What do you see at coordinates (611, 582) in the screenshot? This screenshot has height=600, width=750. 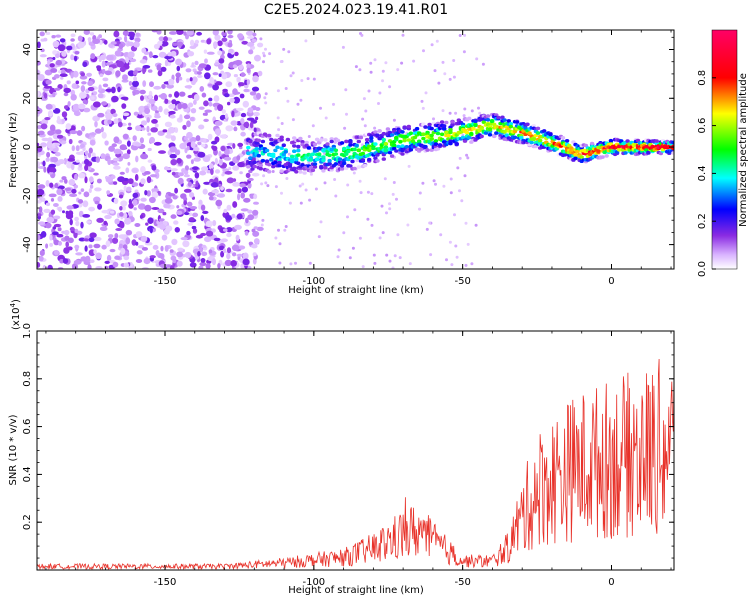 I see `x-tick-label: 0` at bounding box center [611, 582].